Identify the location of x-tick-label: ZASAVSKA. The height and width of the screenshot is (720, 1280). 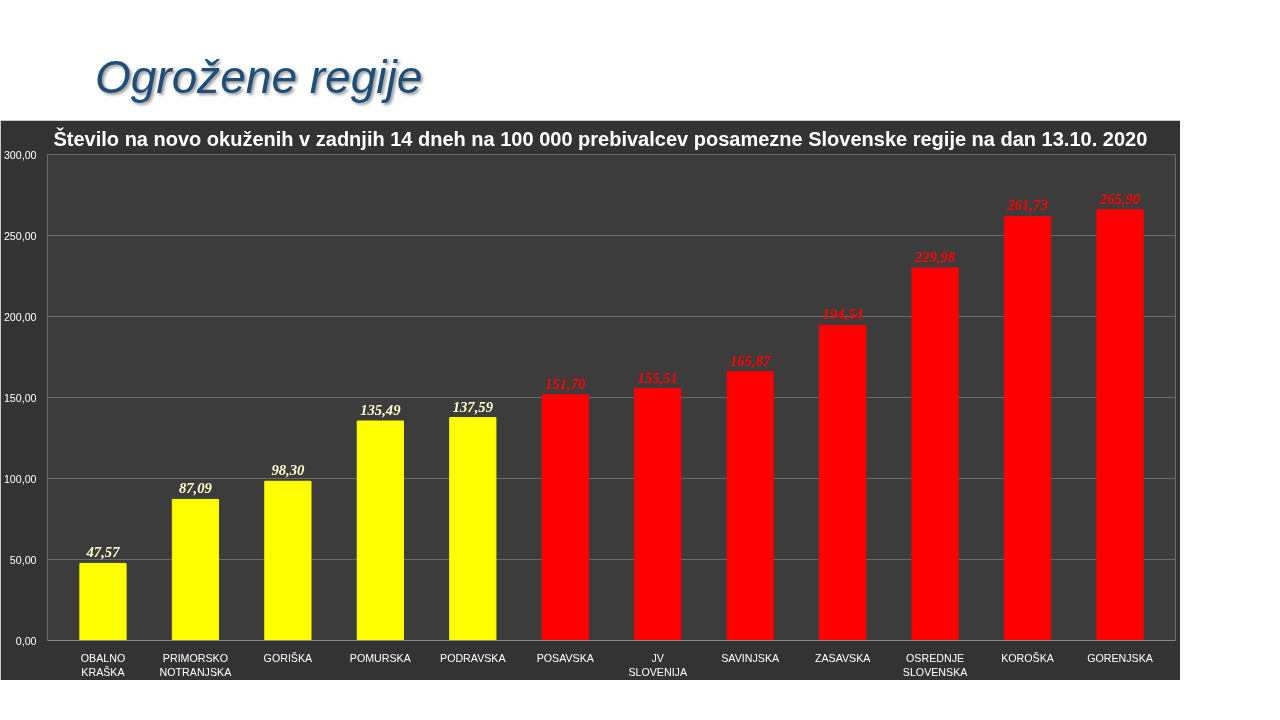
(843, 657).